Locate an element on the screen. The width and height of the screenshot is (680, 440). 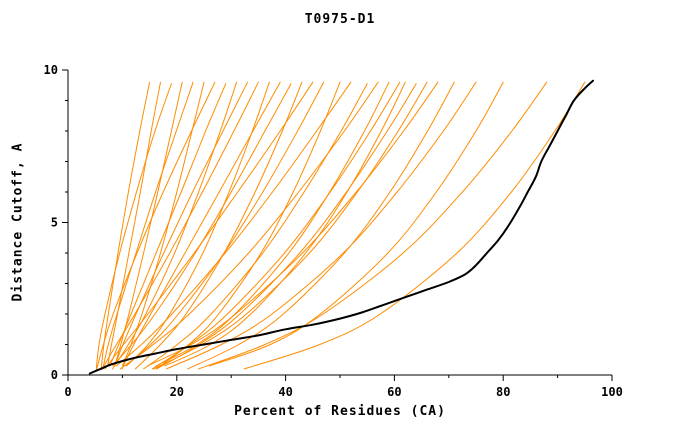
model-03-curve is located at coordinates (133, 226).